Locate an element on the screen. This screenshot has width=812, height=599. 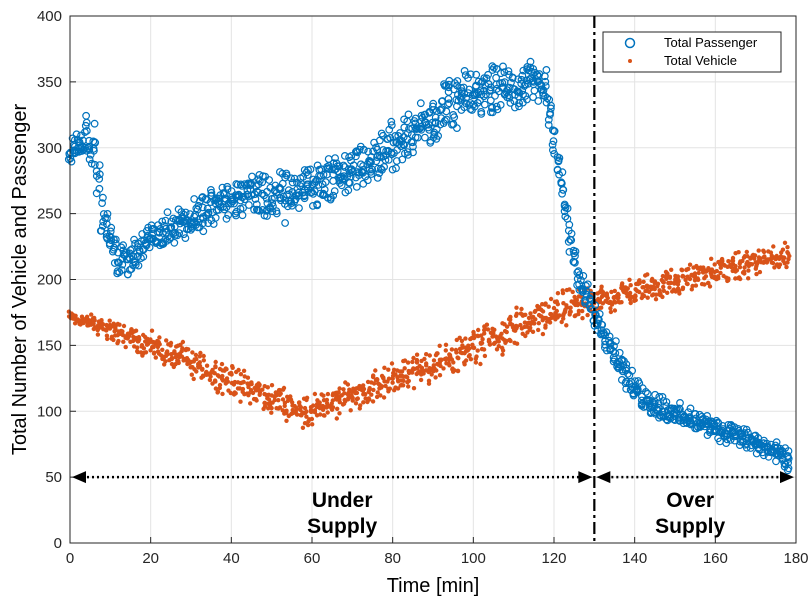
legend-vehicle-label: Total Vehicle is located at coordinates (700, 60).